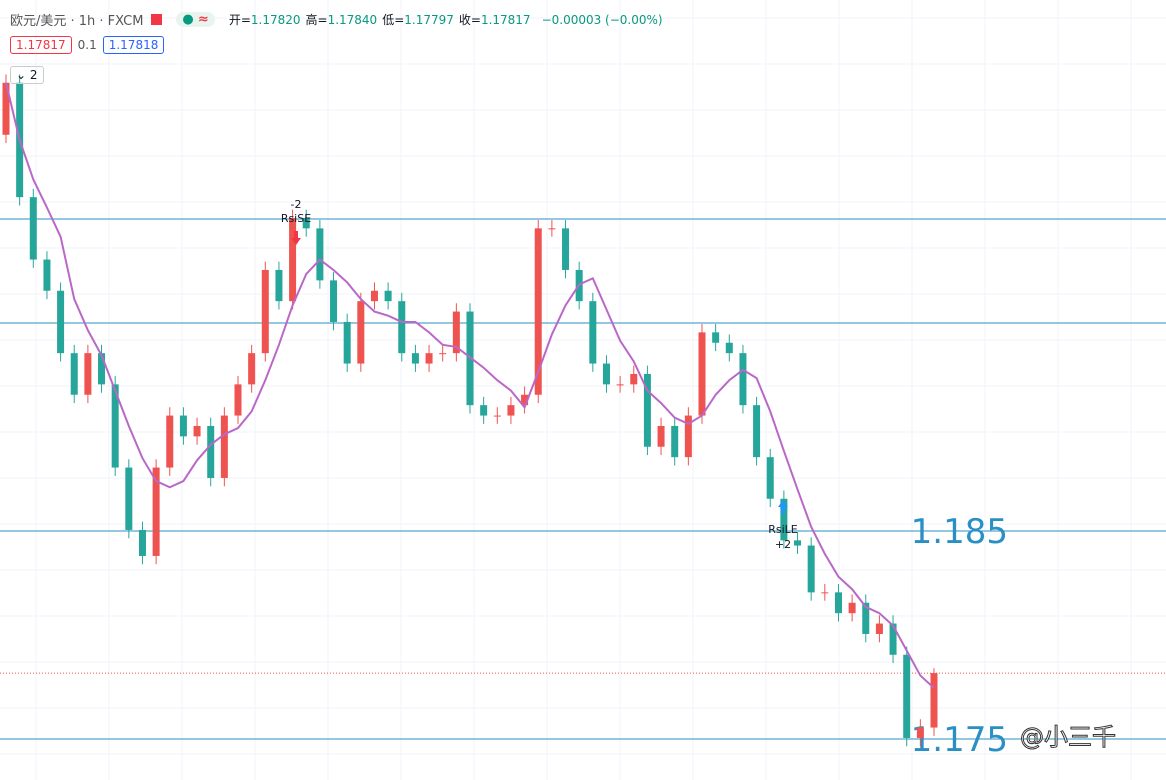  What do you see at coordinates (77, 21) in the screenshot?
I see `symbol: 欧元/美元 · 1h · FXCM` at bounding box center [77, 21].